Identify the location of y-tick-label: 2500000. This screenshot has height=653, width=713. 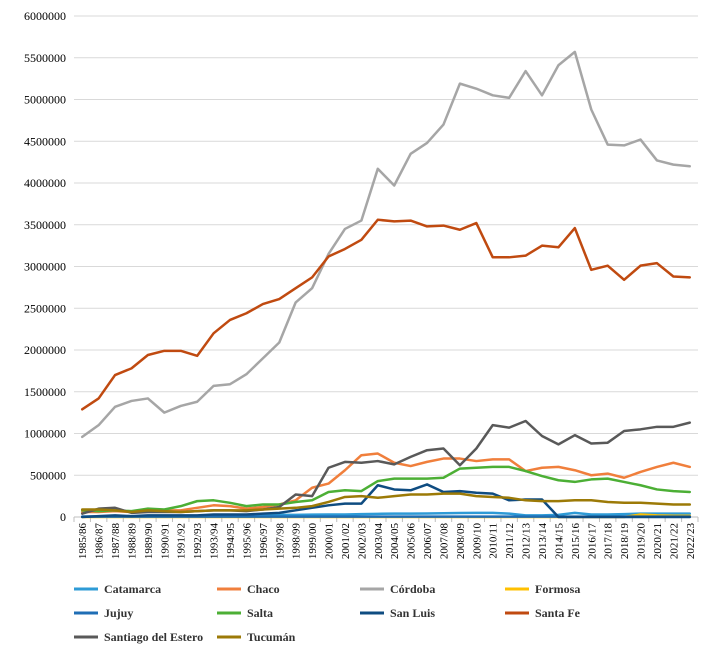
(45, 308).